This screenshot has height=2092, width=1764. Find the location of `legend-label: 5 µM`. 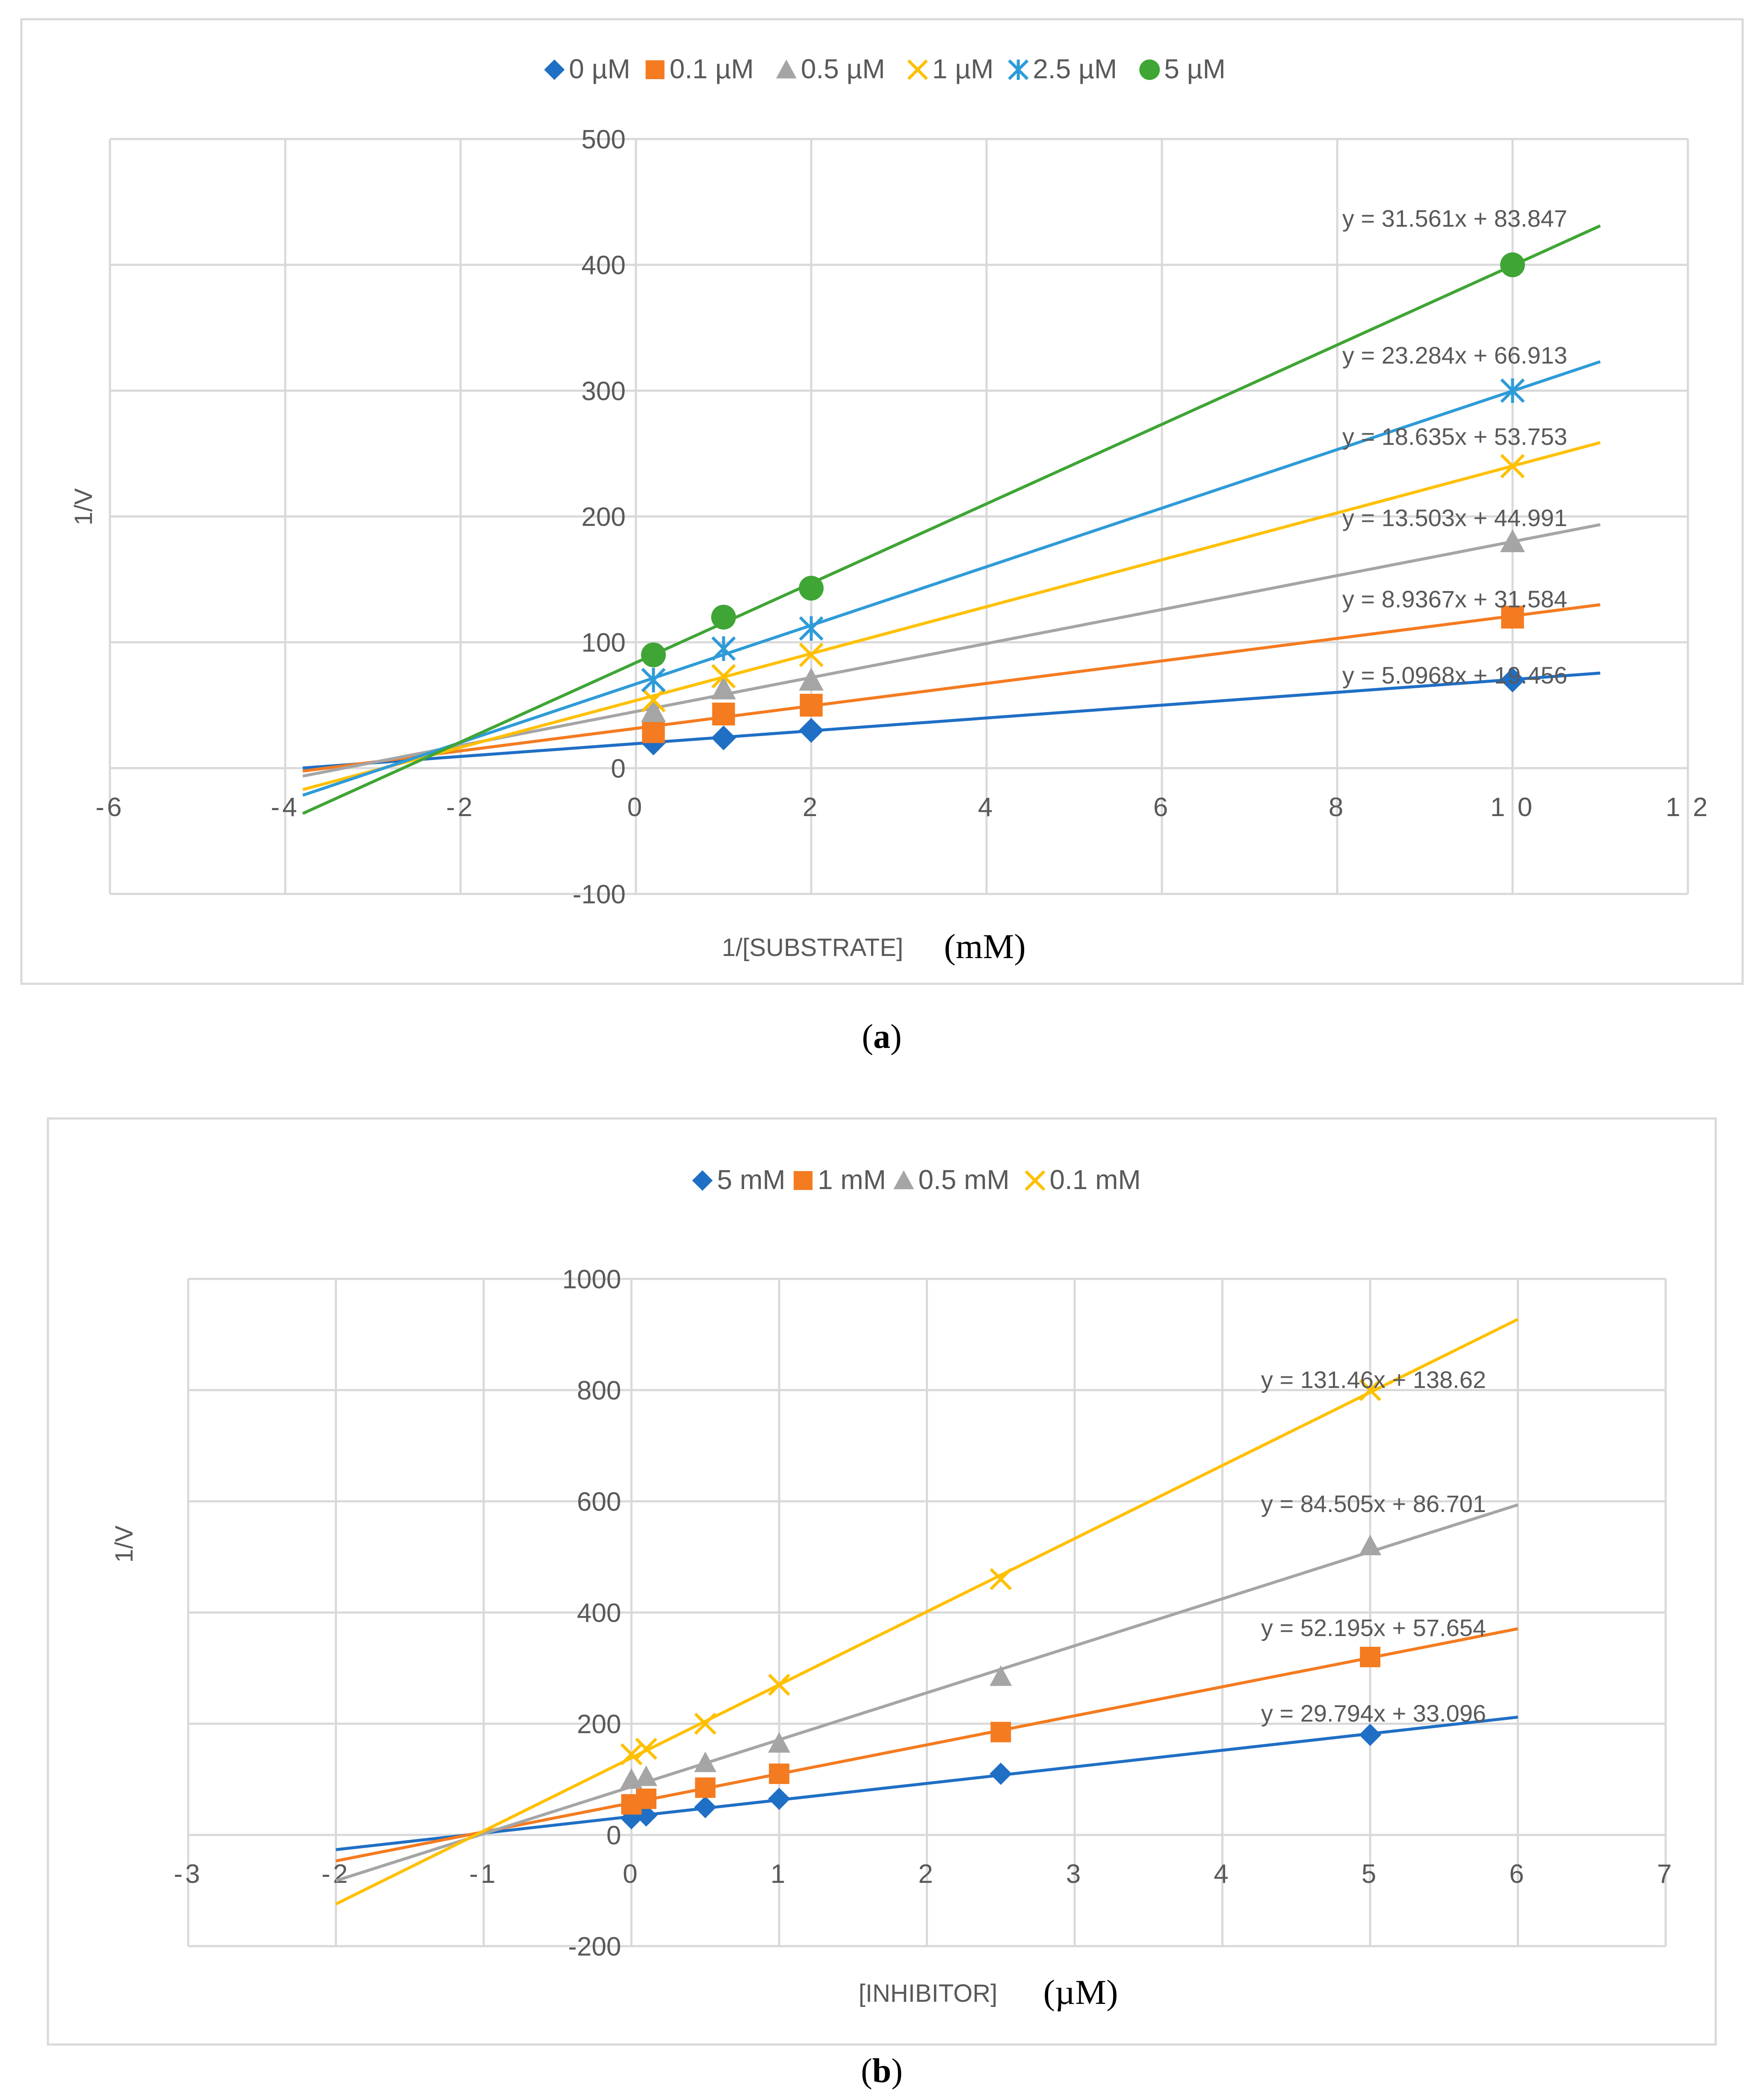

legend-label: 5 µM is located at coordinates (1195, 68).